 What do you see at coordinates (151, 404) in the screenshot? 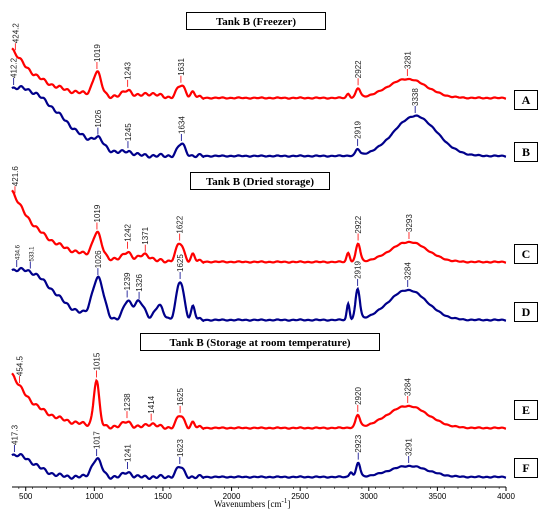
I see `peak-label: 1414` at bounding box center [151, 404].